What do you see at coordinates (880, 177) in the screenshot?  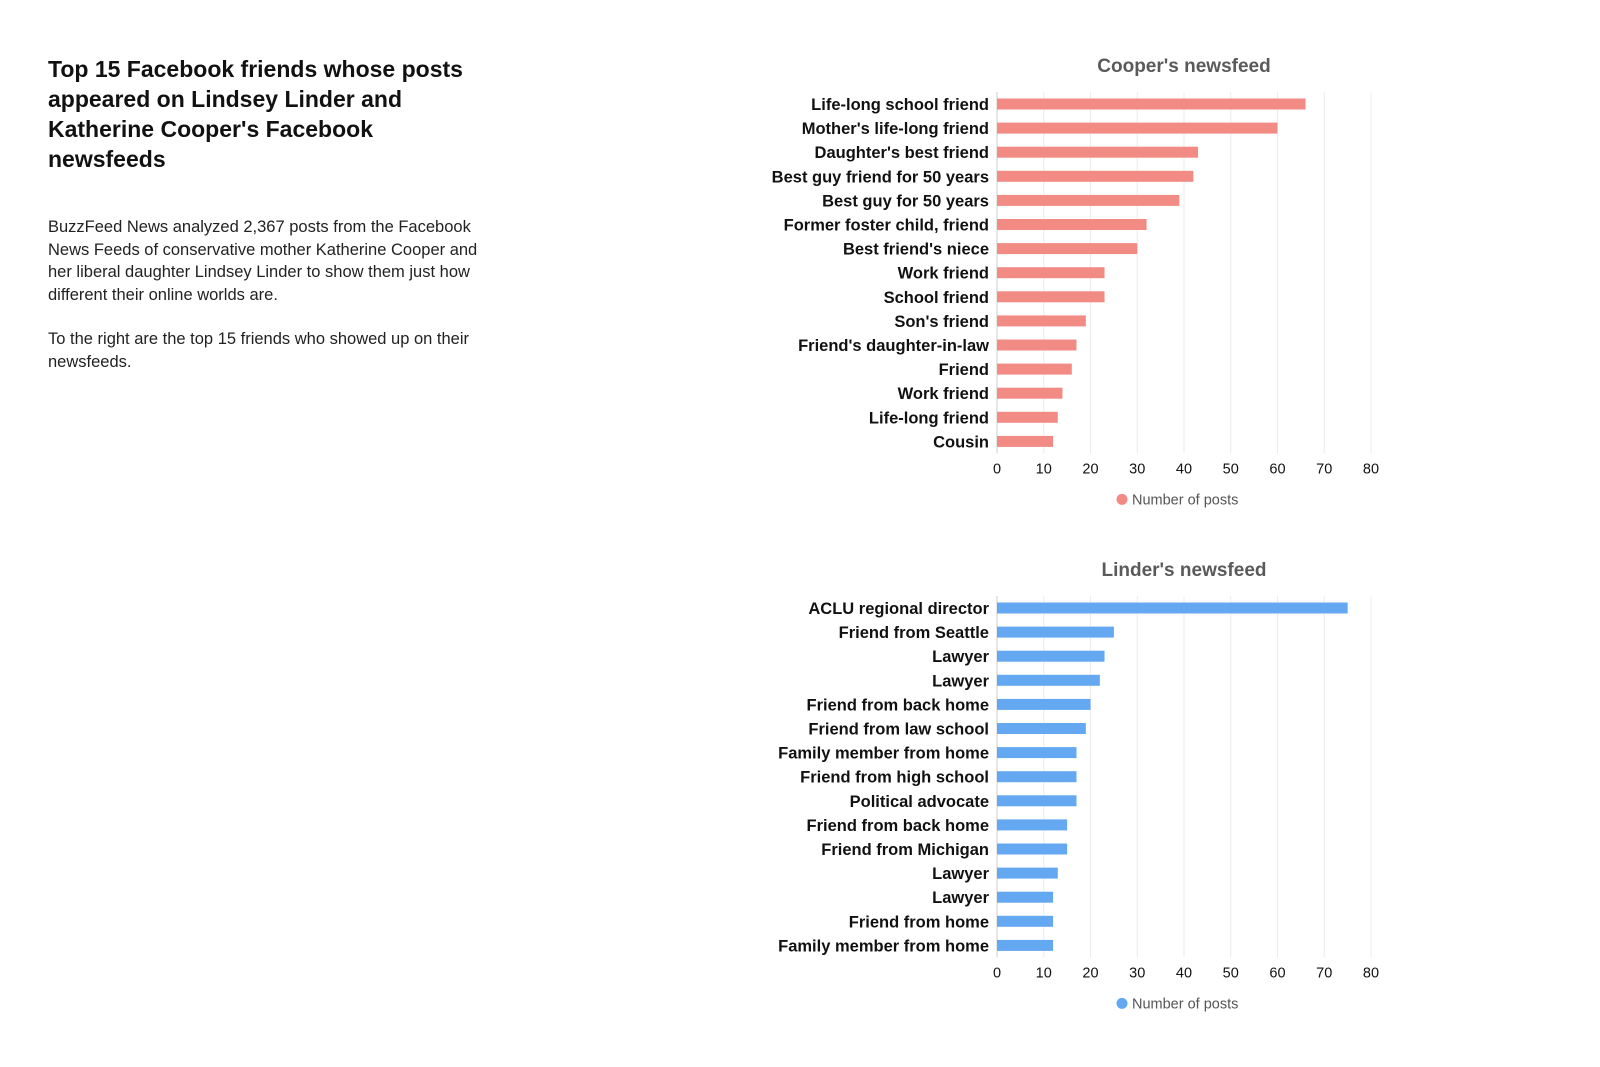 I see `category-label: Best guy friend for 50 years` at bounding box center [880, 177].